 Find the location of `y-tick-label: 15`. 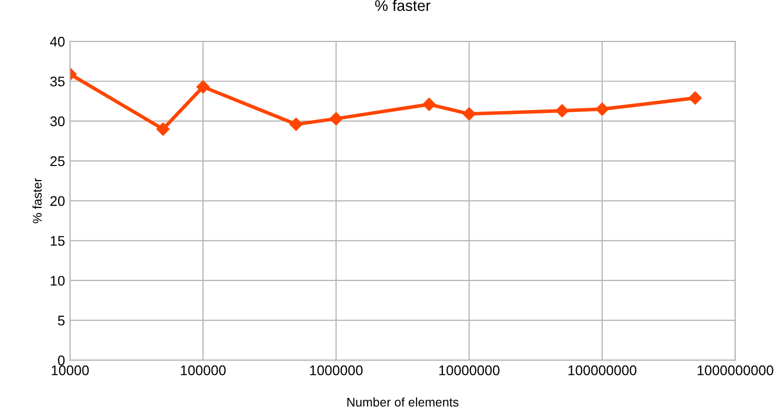

y-tick-label: 15 is located at coordinates (57, 241).